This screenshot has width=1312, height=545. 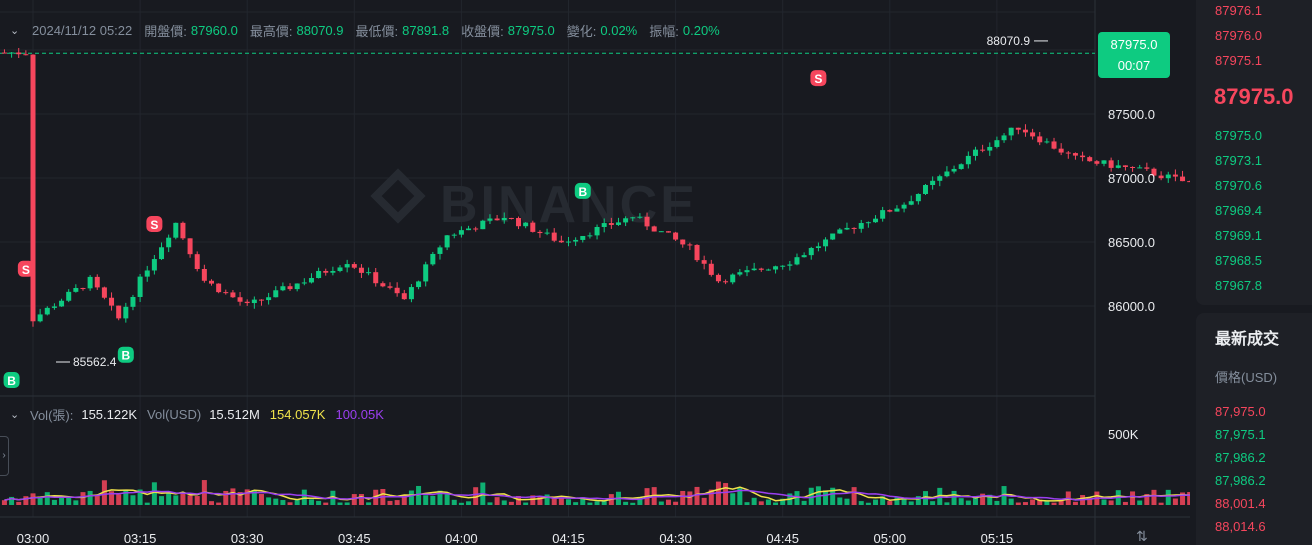 What do you see at coordinates (1238, 260) in the screenshot?
I see `bid-price: 87968.5` at bounding box center [1238, 260].